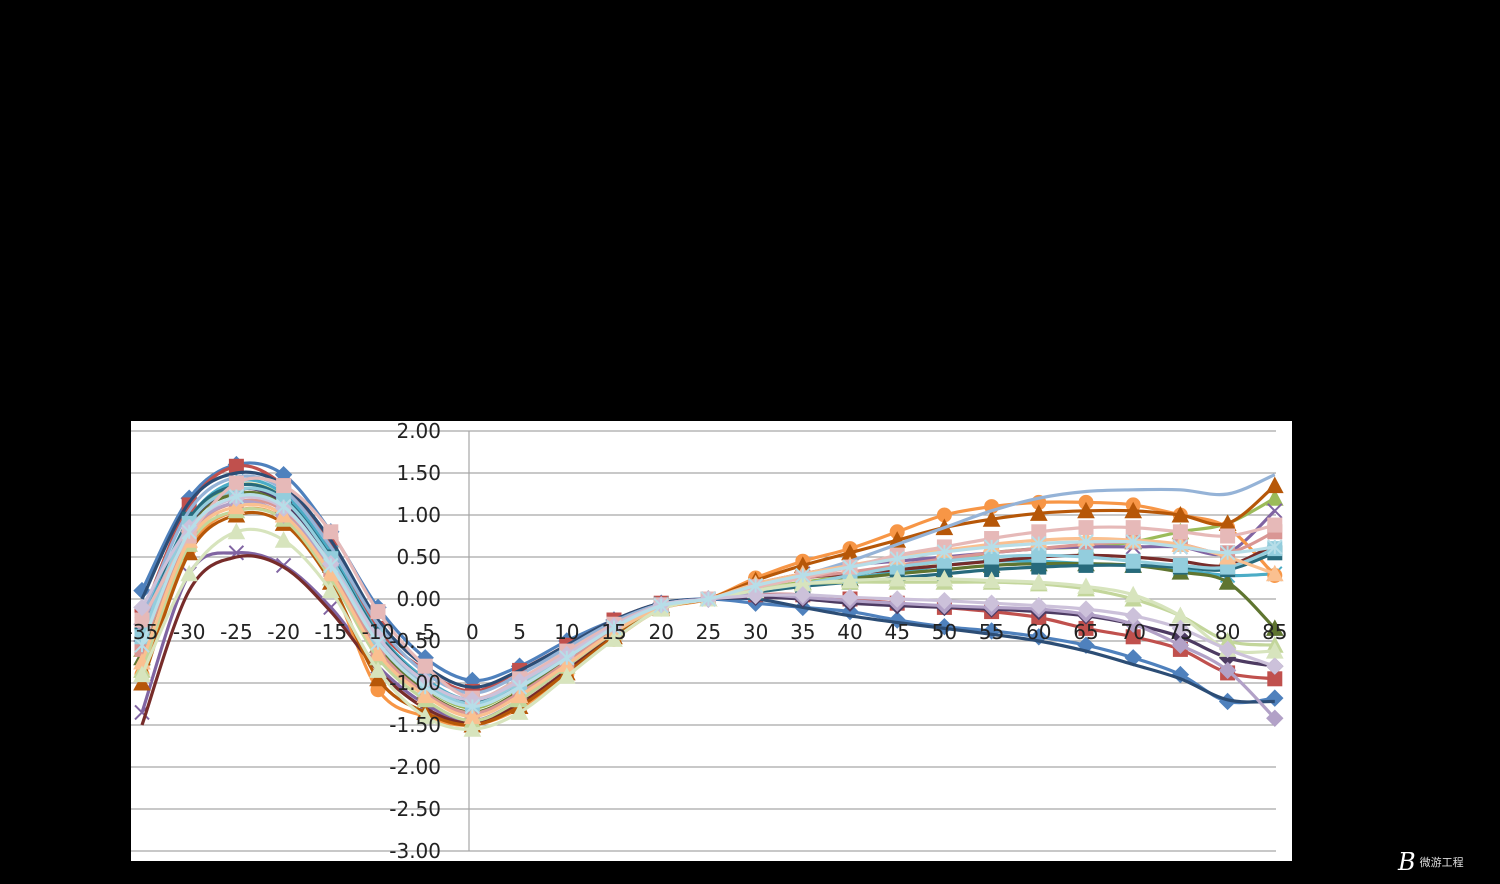 This screenshot has height=884, width=1500. Describe the element at coordinates (1085, 632) in the screenshot. I see `x-tick-label: 65` at that location.